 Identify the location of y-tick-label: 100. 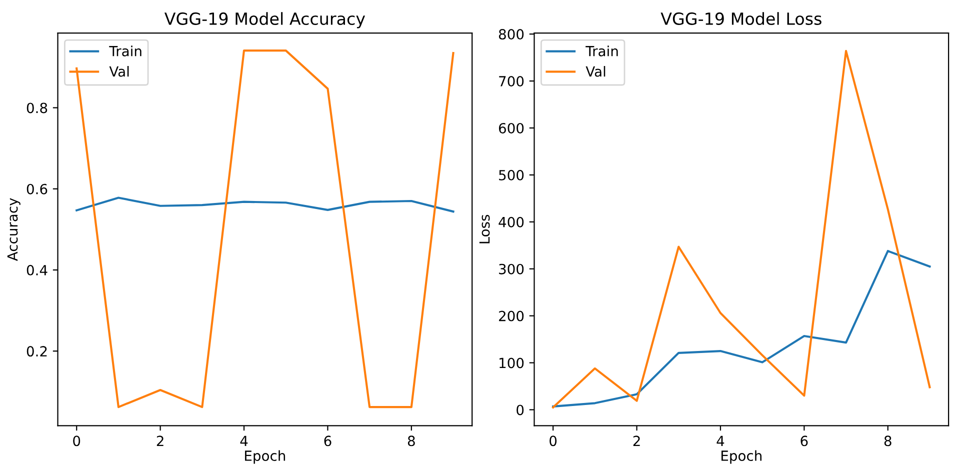
(512, 363).